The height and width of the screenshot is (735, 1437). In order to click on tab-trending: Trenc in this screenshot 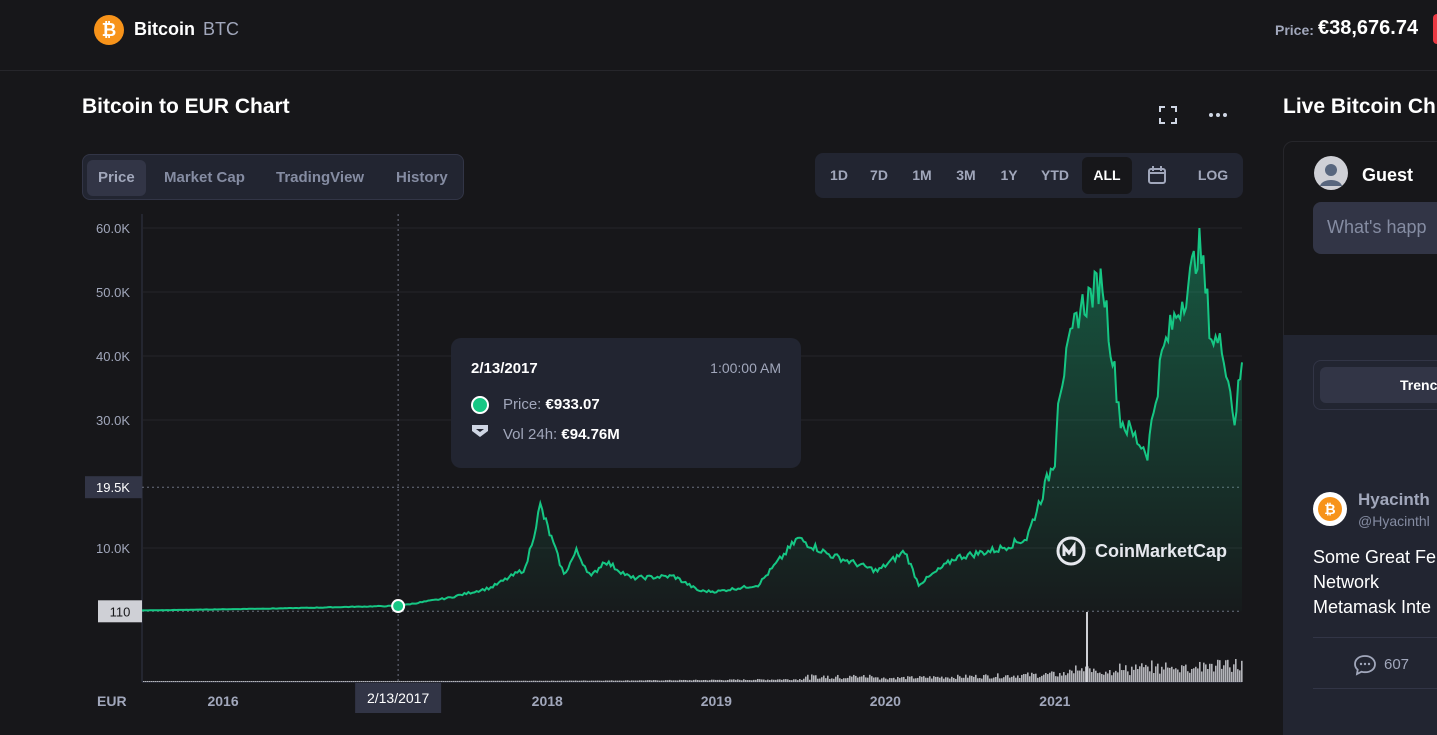, I will do `click(1378, 385)`.